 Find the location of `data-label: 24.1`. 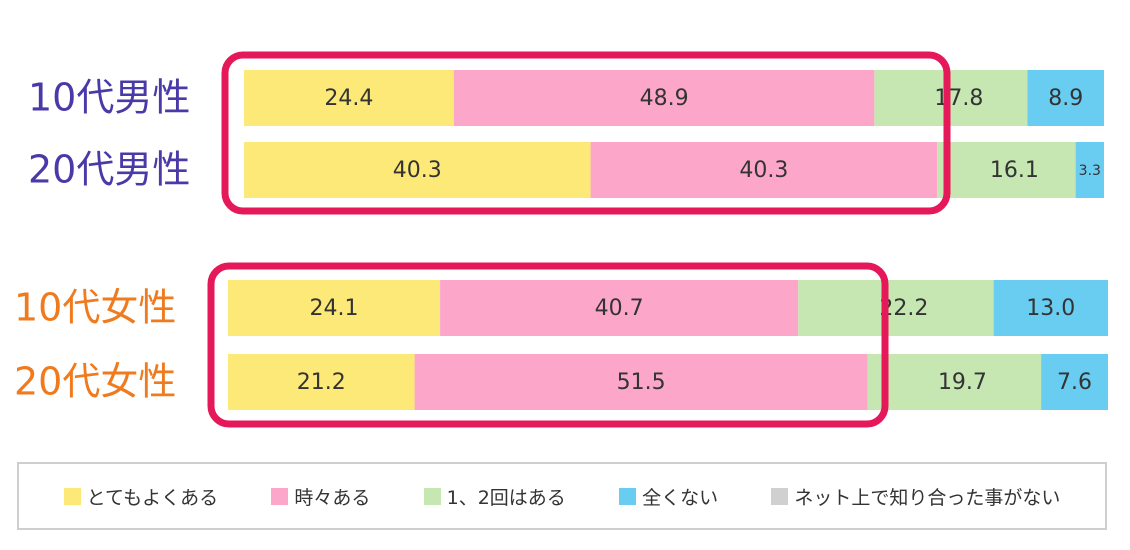

data-label: 24.1 is located at coordinates (334, 308).